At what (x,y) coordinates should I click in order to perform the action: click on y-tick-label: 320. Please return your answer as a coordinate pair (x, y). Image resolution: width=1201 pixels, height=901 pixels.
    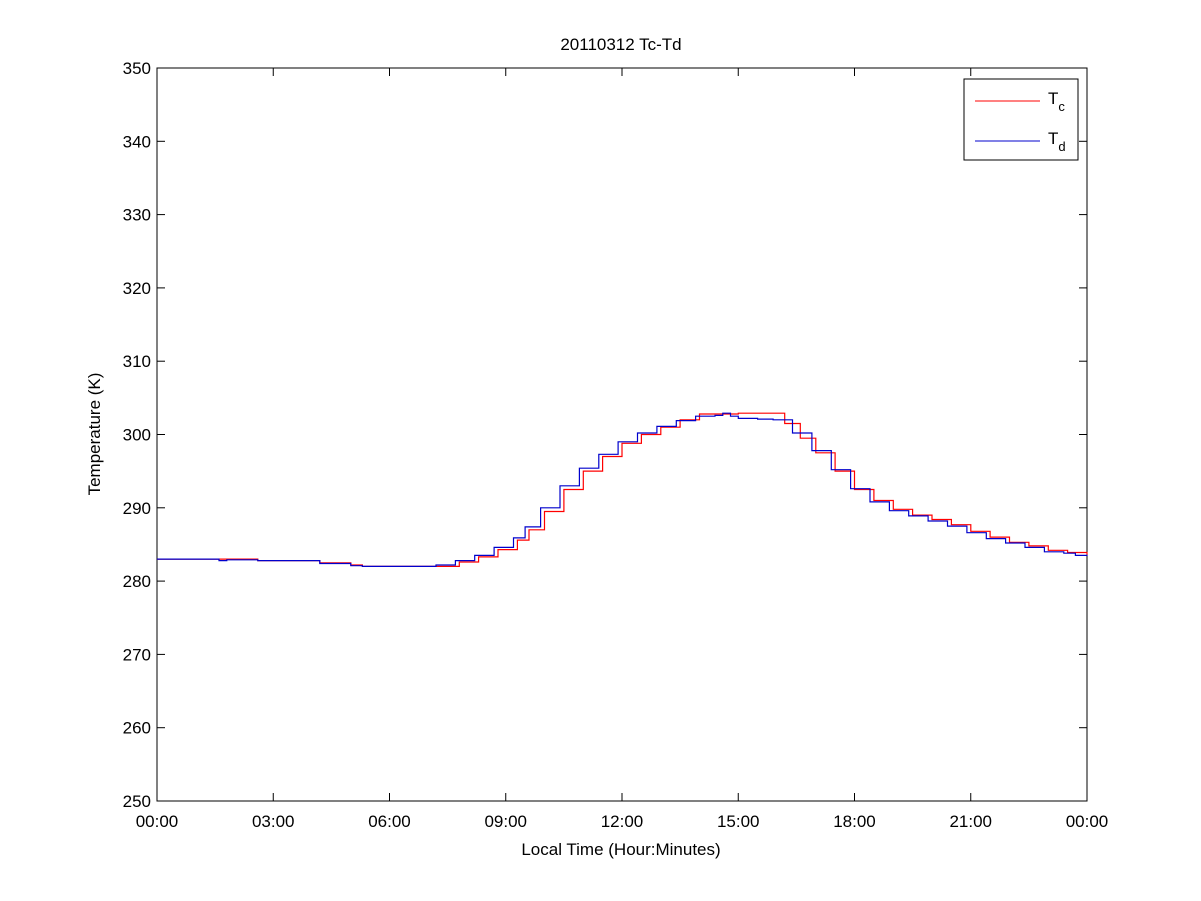
    Looking at the image, I should click on (137, 288).